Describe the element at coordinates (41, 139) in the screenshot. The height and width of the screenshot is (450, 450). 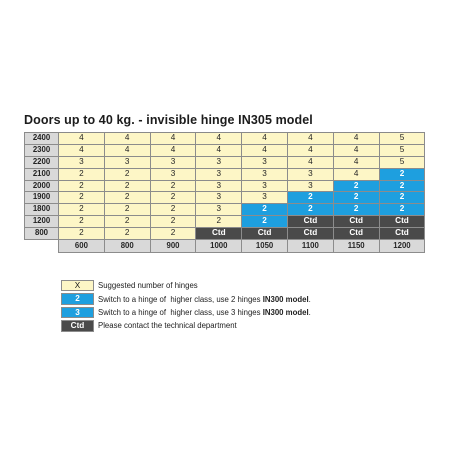
I see `row-header-height: 2400` at that location.